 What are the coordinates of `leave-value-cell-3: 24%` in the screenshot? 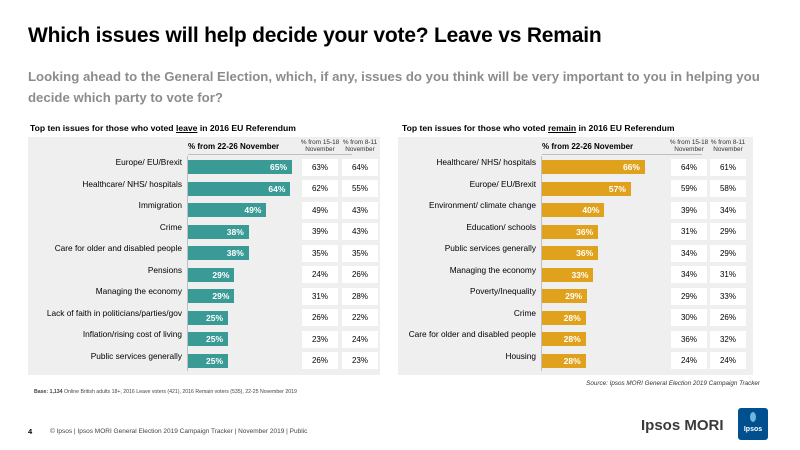 It's located at (360, 339).